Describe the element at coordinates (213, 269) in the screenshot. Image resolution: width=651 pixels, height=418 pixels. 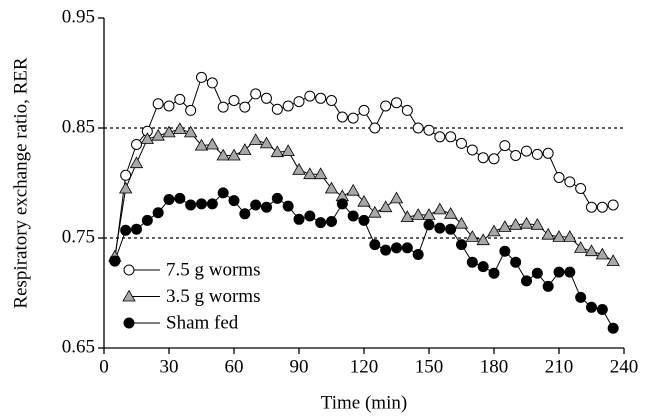
I see `legend-label: 7.5 g worms` at that location.